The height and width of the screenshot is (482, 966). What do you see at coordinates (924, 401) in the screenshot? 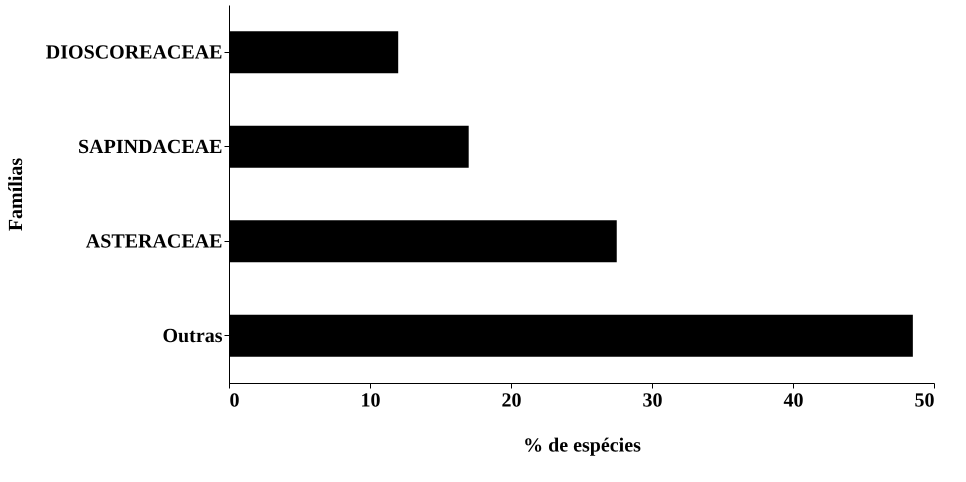
I see `x-tick-label: 50` at bounding box center [924, 401].